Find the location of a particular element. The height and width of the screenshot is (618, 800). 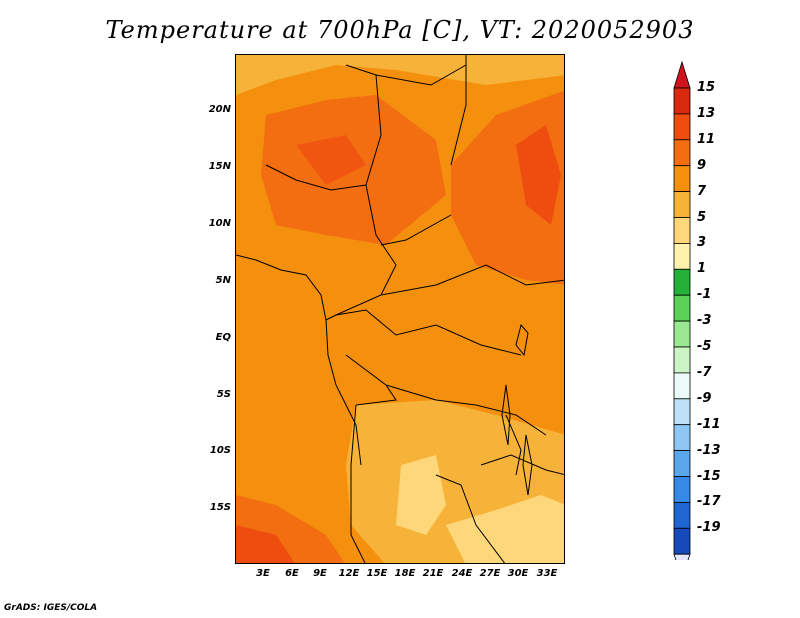

lat-label-20n: 20N is located at coordinates (219, 109).